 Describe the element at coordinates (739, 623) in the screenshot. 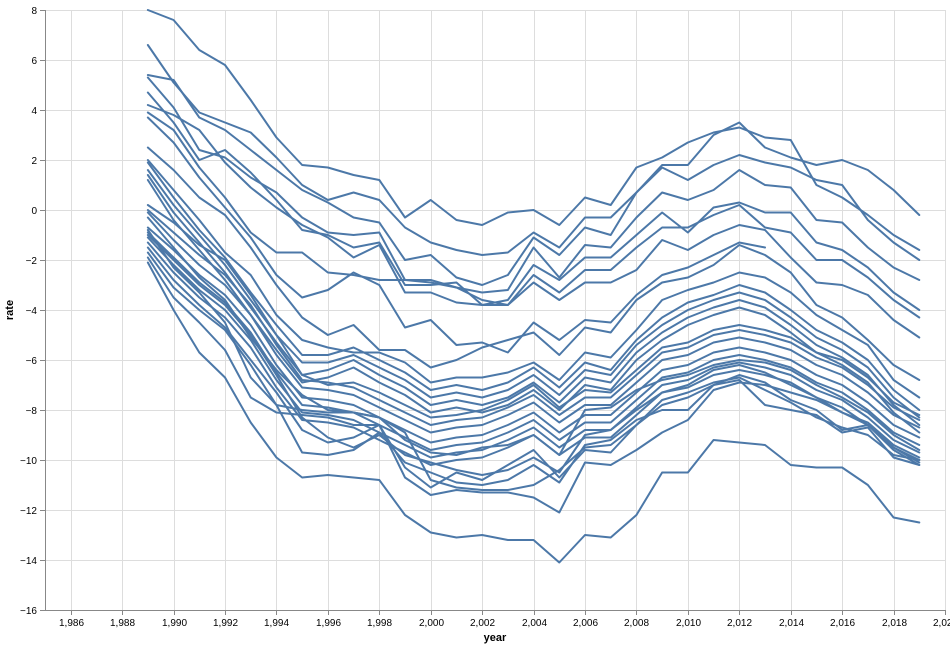

I see `x-tick-label: 2,012` at that location.